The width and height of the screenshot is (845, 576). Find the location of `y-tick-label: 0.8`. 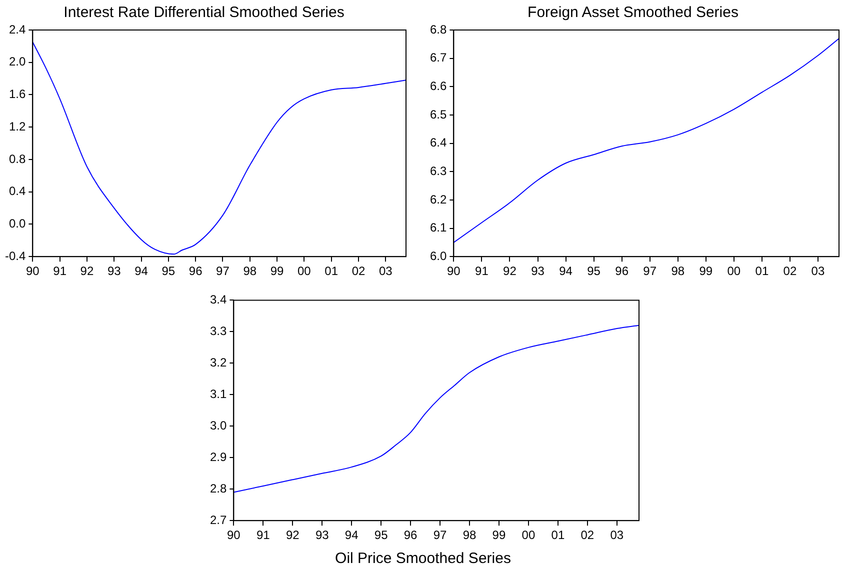

y-tick-label: 0.8 is located at coordinates (17, 159).